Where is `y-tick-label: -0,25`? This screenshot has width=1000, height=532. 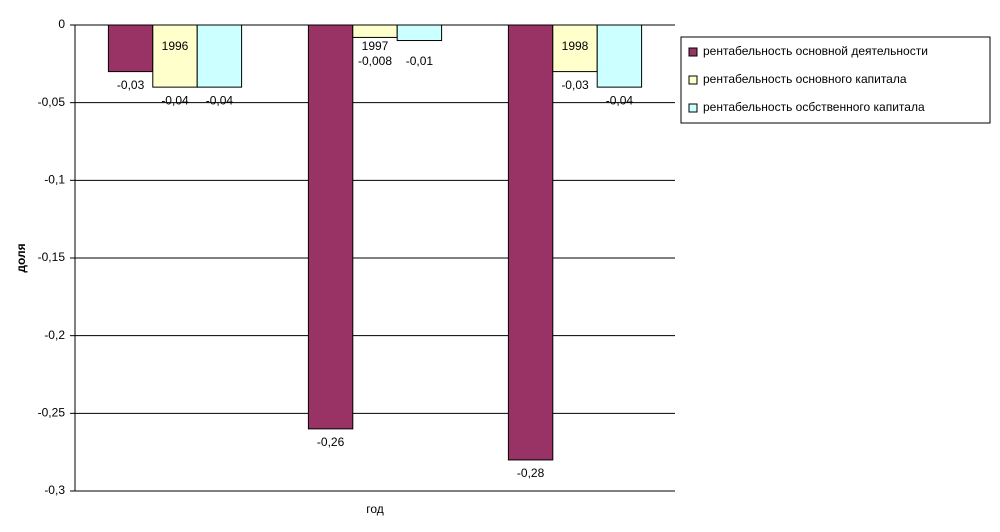 y-tick-label: -0,25 is located at coordinates (52, 413).